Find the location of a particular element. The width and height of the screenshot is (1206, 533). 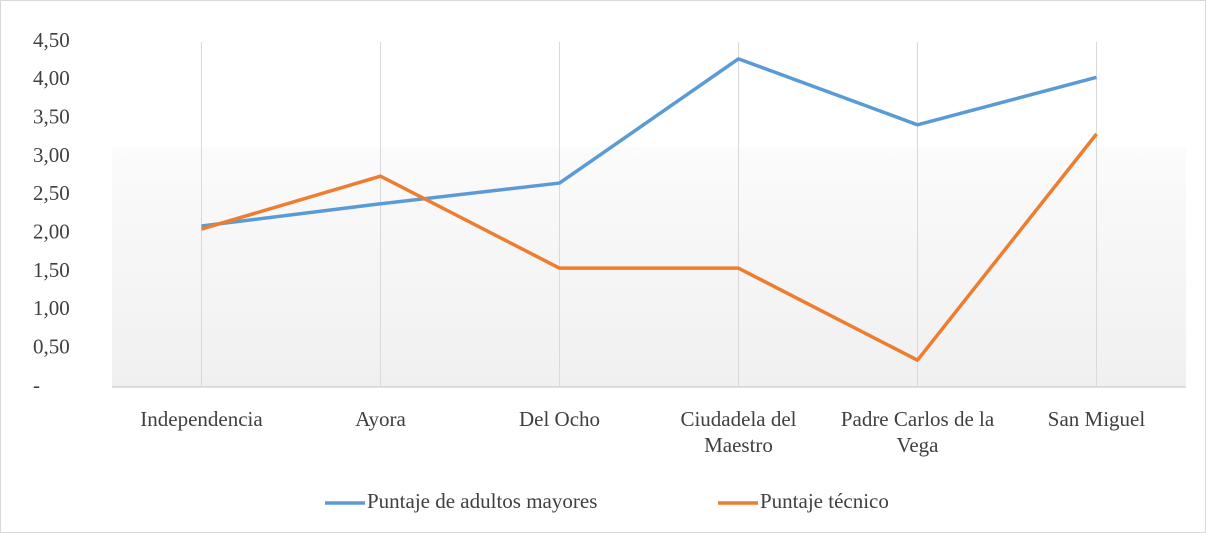

x-tick-label: Padre Carlos de la Vega is located at coordinates (917, 432).